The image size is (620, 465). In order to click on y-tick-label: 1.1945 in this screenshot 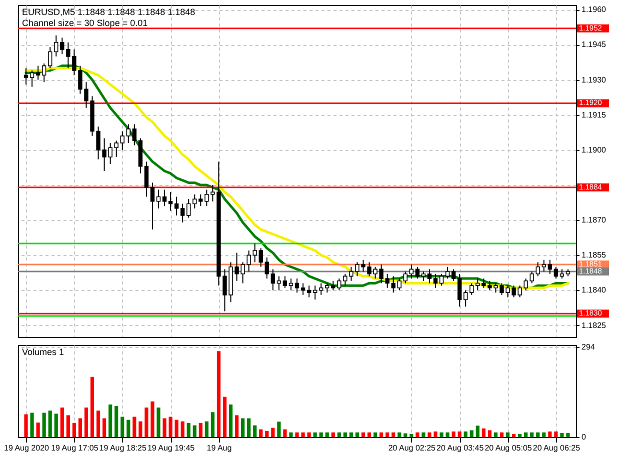, I will do `click(594, 45)`.